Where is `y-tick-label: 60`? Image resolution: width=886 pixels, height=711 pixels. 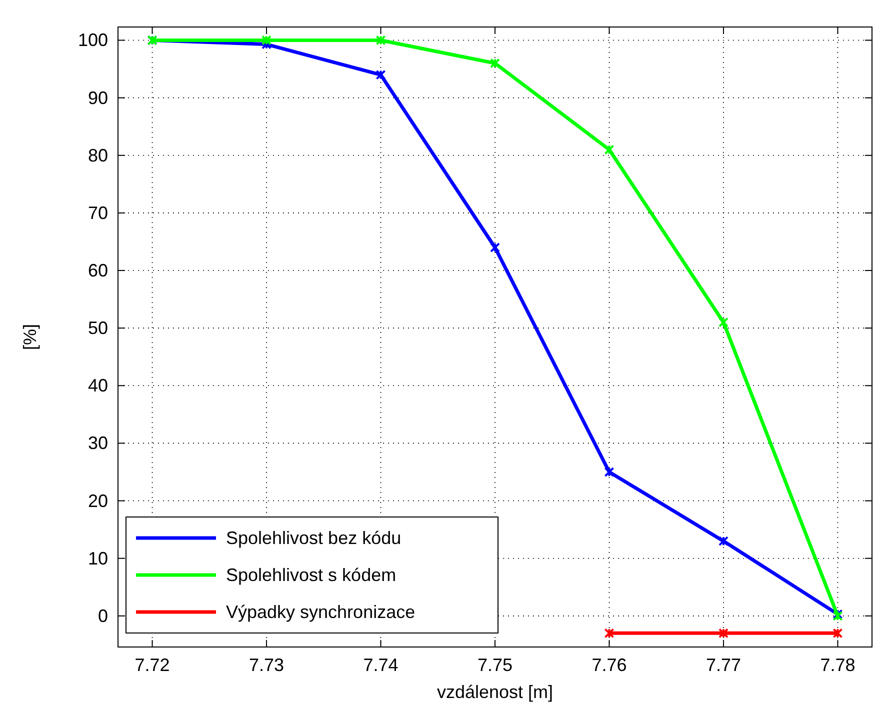 y-tick-label: 60 is located at coordinates (98, 270).